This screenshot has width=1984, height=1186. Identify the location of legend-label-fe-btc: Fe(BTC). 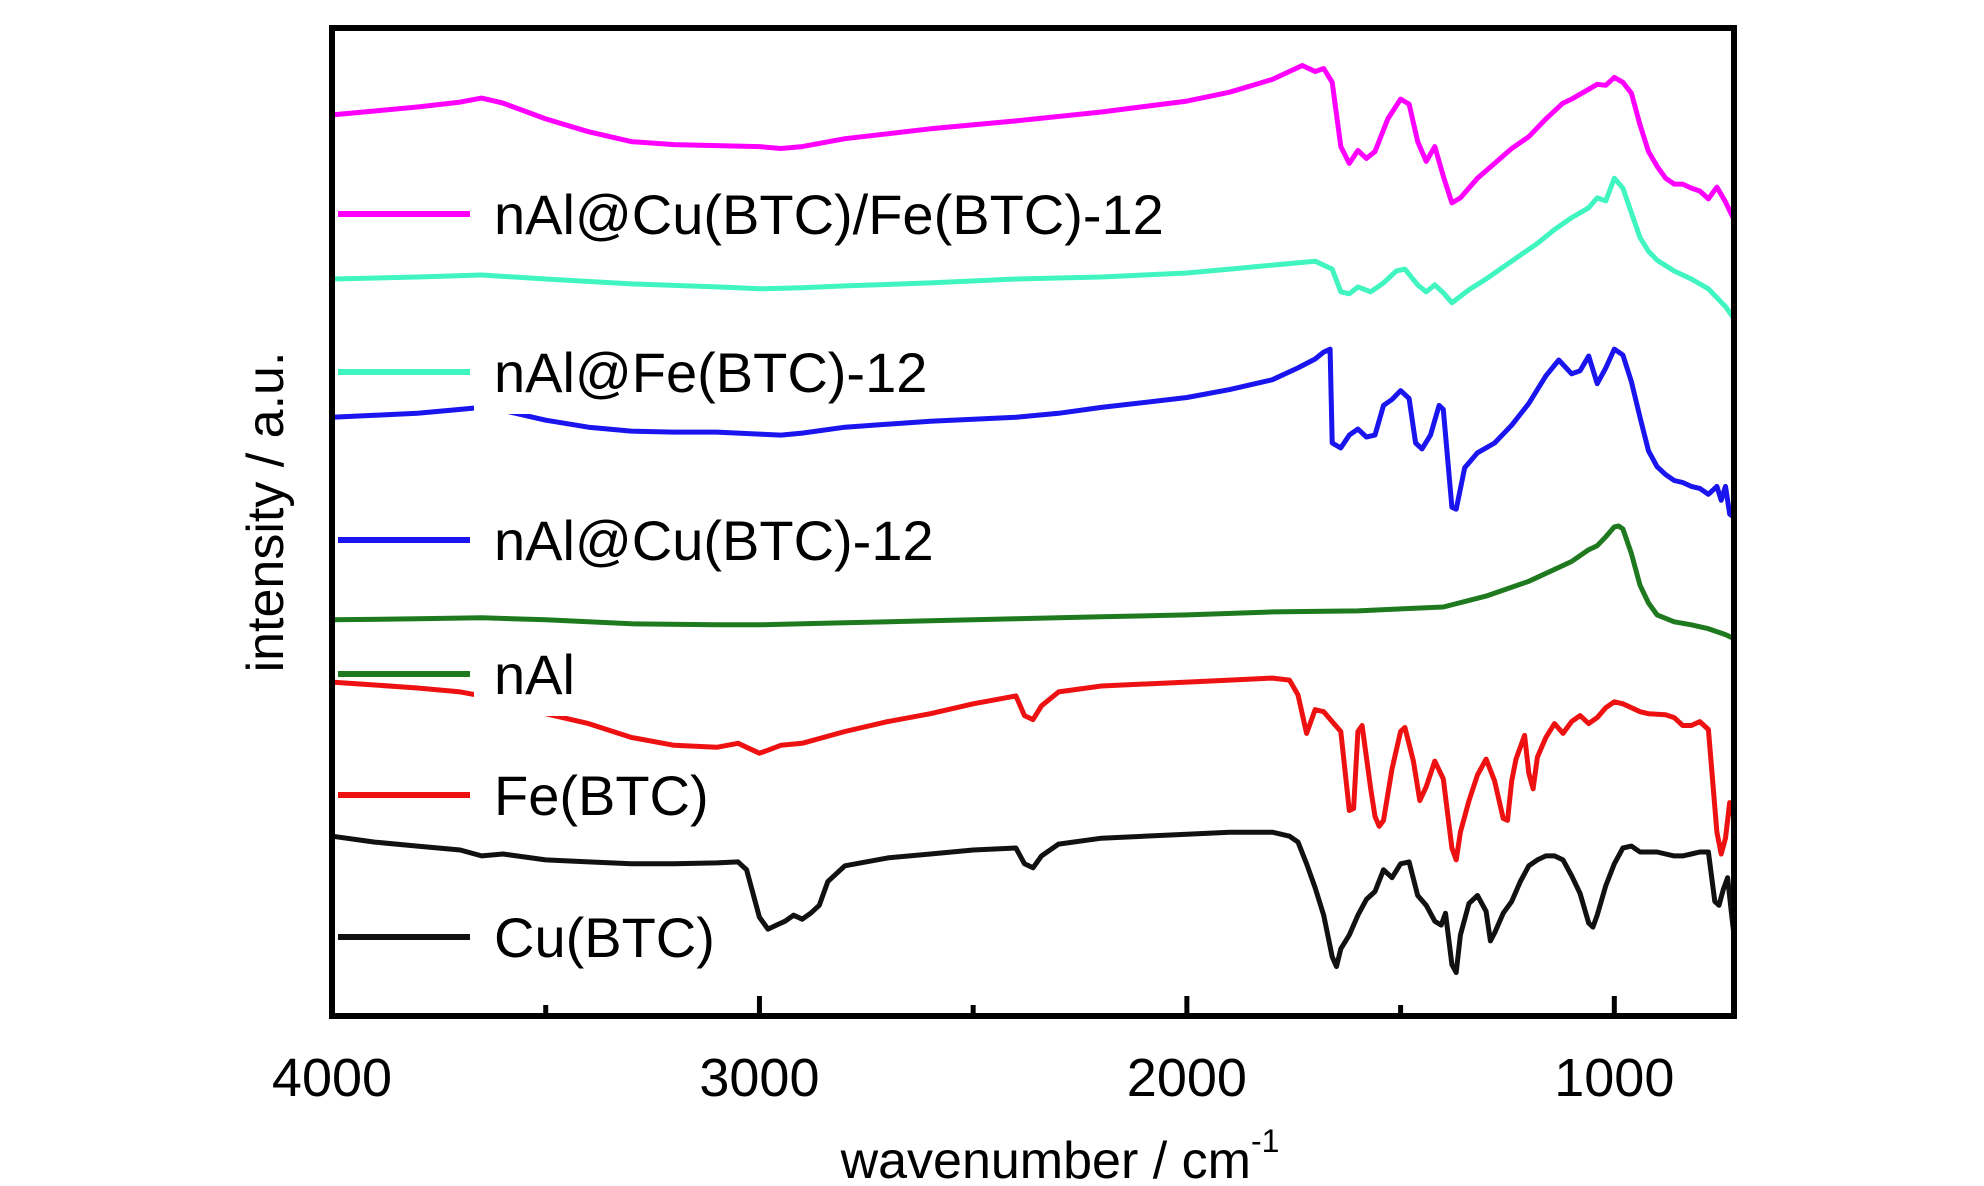
(601, 795).